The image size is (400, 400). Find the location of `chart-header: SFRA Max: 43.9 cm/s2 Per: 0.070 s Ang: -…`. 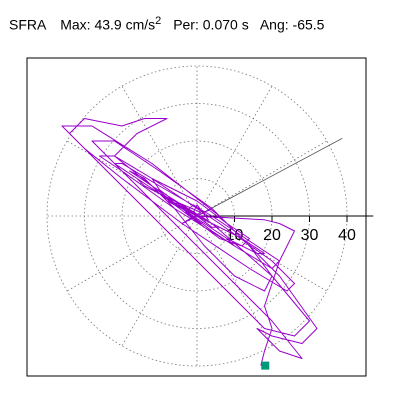

chart-header: SFRA Max: 43.9 cm/s2 Per: 0.070 s Ang: -… is located at coordinates (166, 24).